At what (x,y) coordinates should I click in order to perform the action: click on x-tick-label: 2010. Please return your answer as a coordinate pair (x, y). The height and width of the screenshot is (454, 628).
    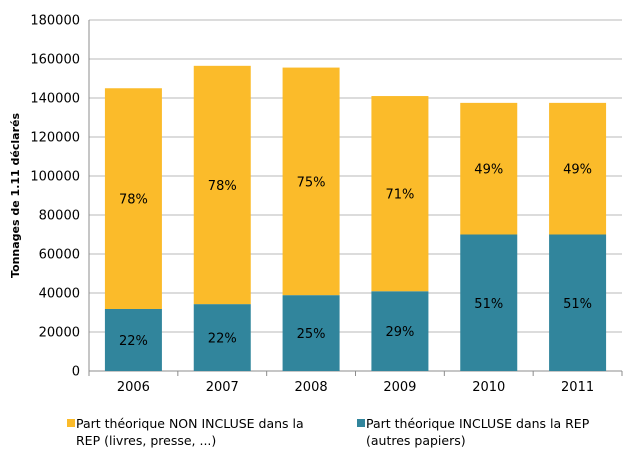
    Looking at the image, I should click on (488, 387).